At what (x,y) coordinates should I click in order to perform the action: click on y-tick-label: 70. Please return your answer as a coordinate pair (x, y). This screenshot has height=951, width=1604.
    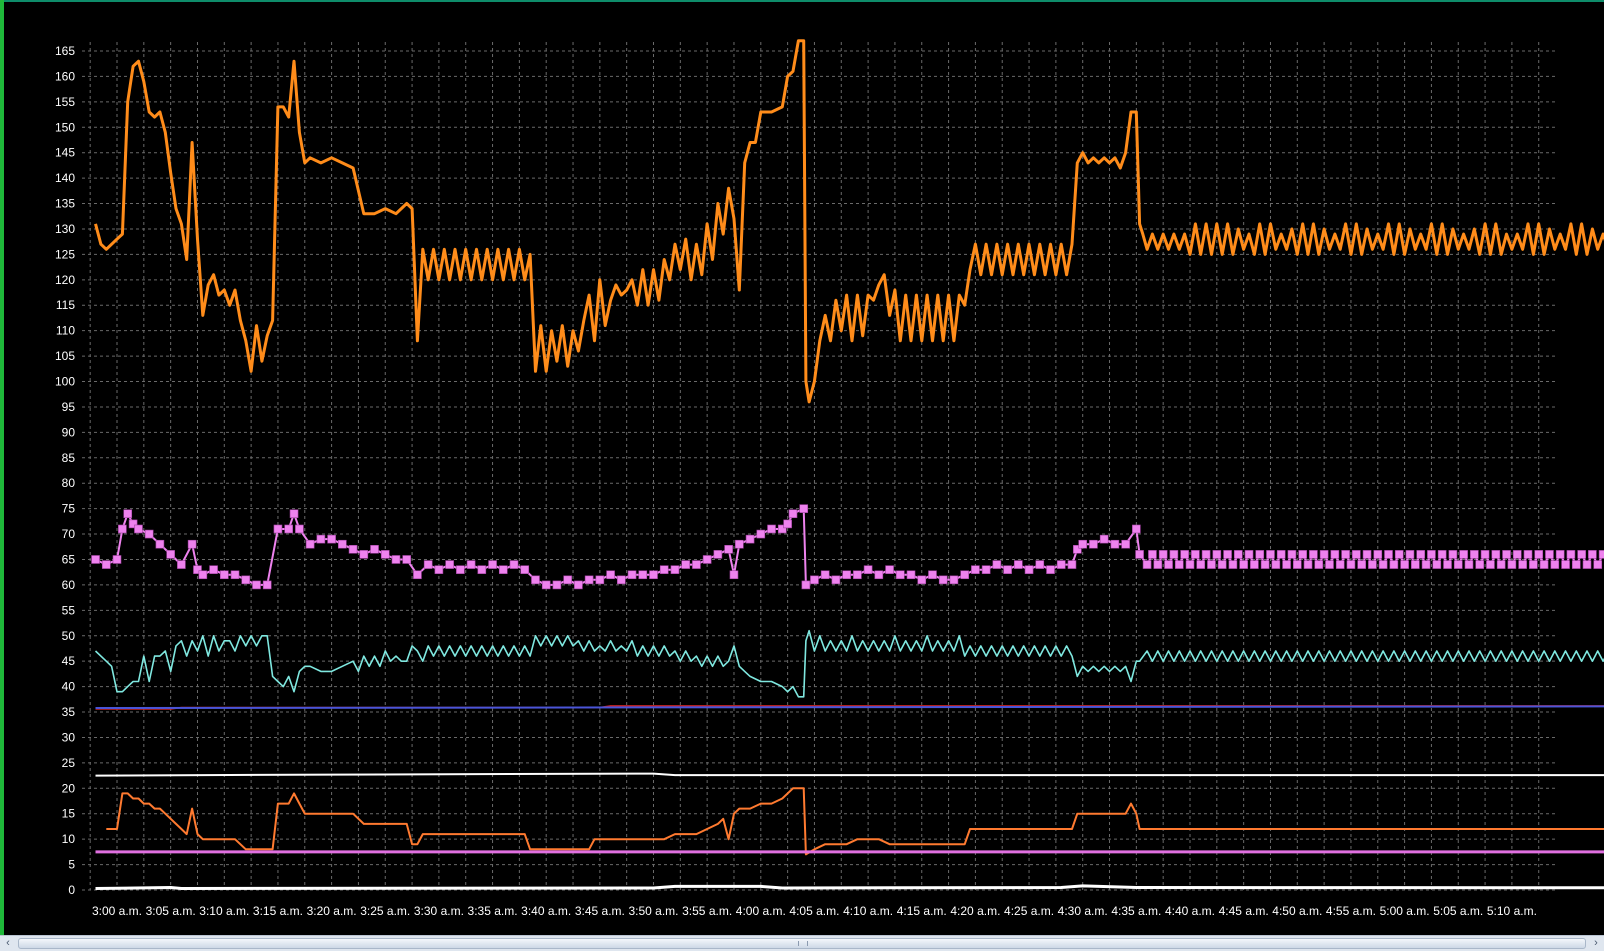
    Looking at the image, I should click on (69, 534).